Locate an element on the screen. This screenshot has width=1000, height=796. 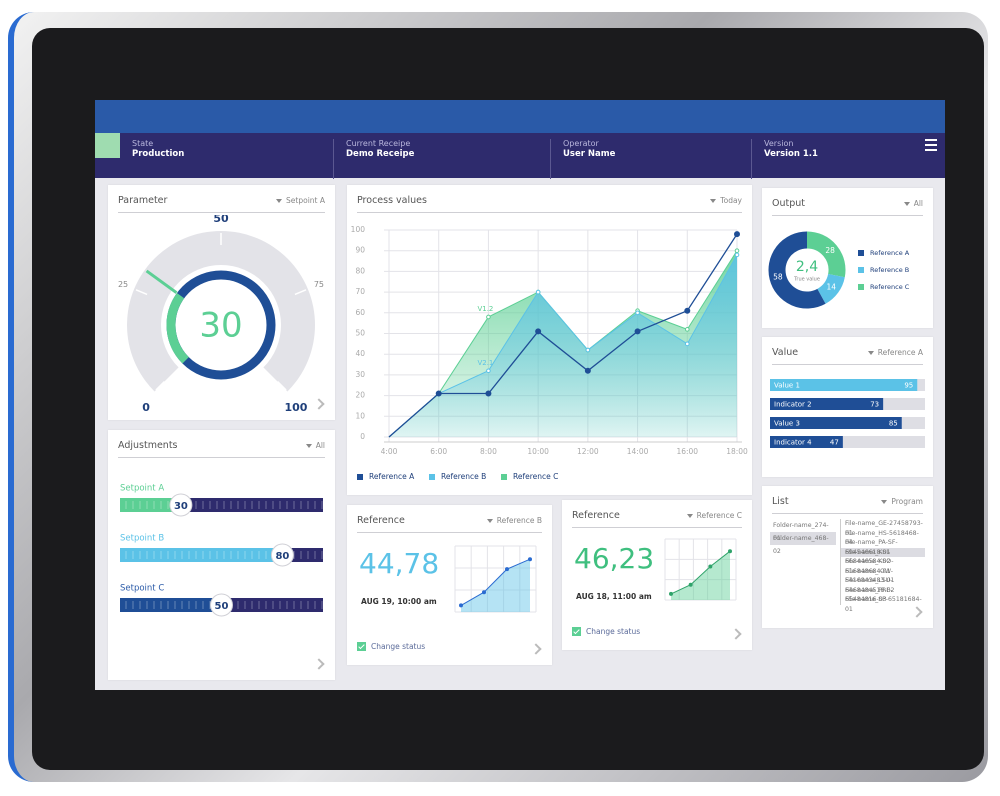
gauge-tick-label: 50 is located at coordinates (221, 220).